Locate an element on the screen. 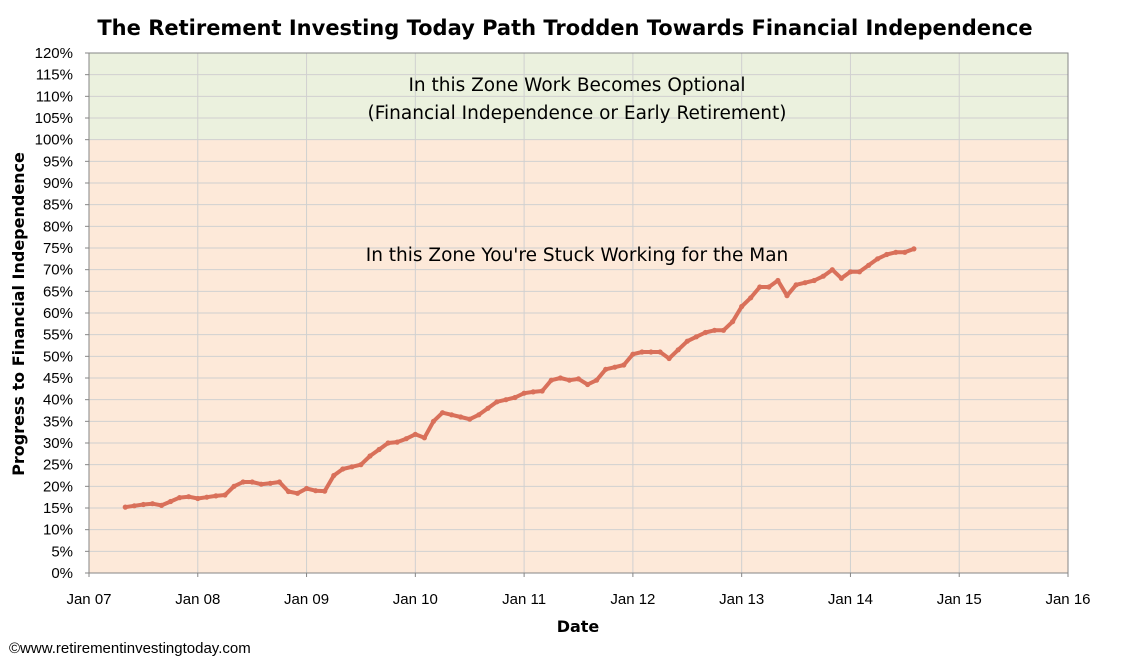 This screenshot has height=667, width=1130. y-tick-label: 80% is located at coordinates (58, 226).